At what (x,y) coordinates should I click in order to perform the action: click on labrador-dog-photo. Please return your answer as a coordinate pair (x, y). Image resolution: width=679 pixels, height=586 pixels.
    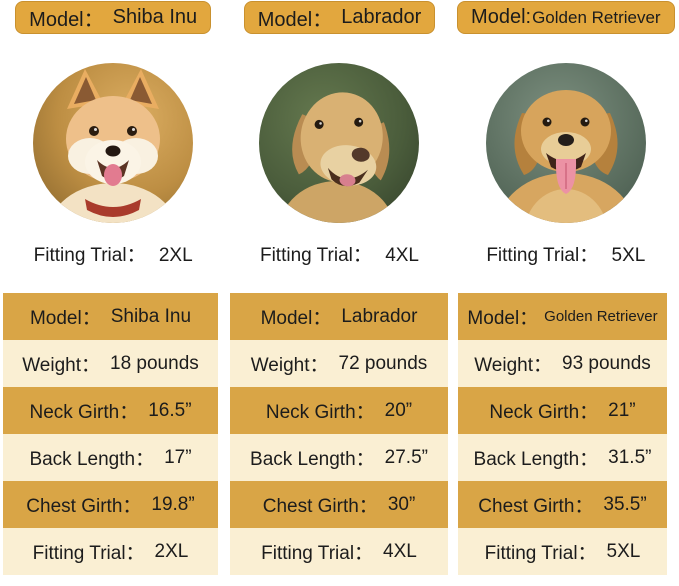
    Looking at the image, I should click on (339, 143).